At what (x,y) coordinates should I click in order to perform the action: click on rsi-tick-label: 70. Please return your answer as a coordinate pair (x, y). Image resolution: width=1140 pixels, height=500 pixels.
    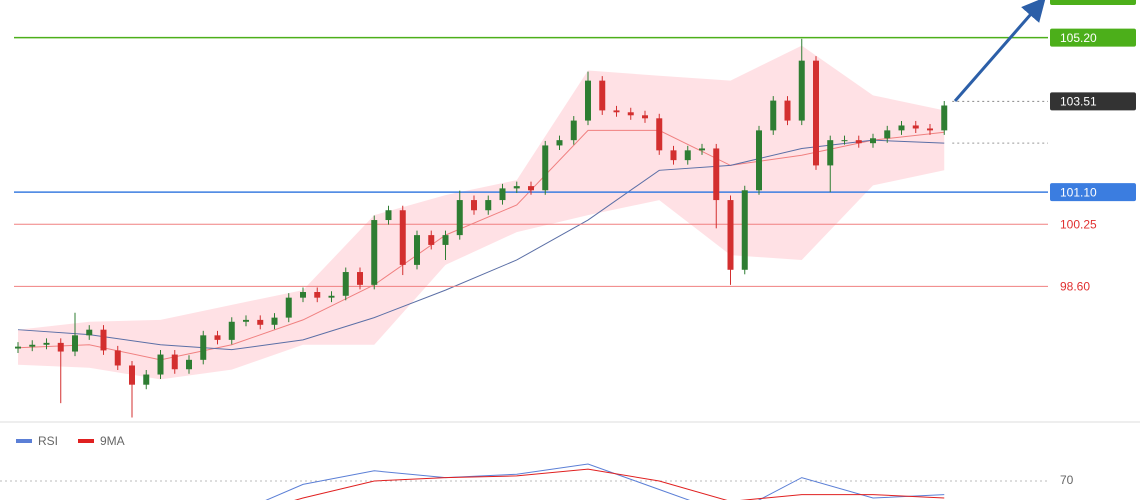
    Looking at the image, I should click on (1067, 480).